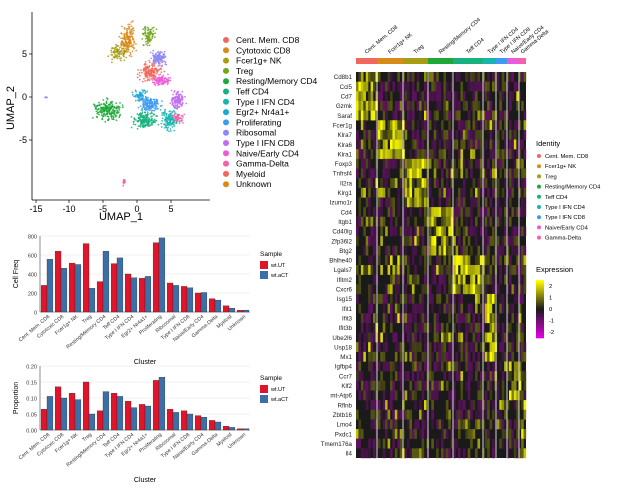  I want to click on legend-swatch, so click(264, 265).